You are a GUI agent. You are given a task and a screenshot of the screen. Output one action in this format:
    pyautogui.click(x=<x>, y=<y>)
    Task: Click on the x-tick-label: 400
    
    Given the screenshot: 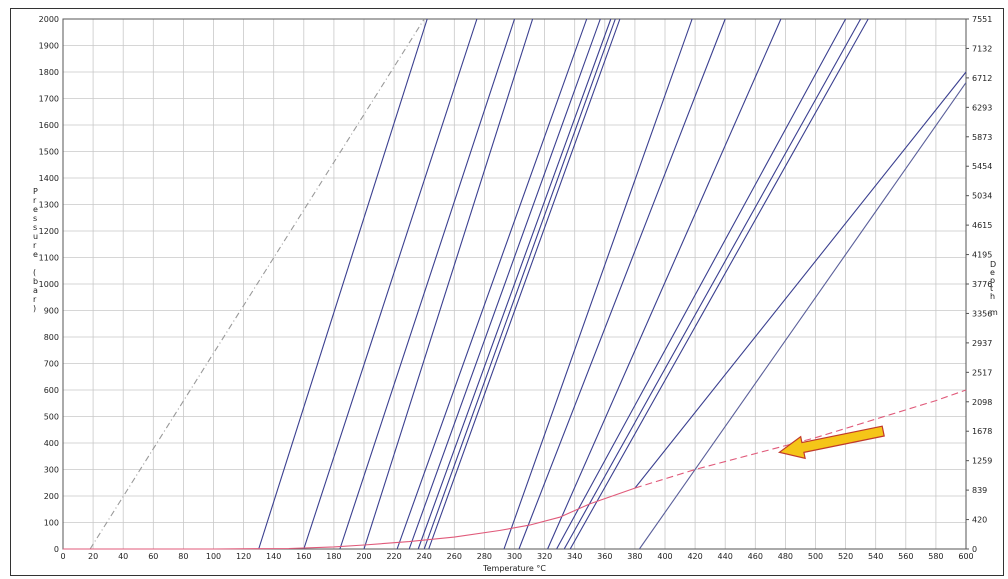 What is the action you would take?
    pyautogui.click(x=664, y=556)
    